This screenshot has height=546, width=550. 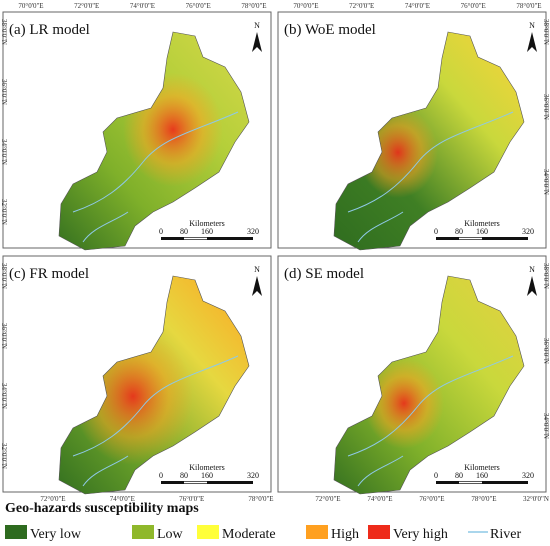 I want to click on legend-label: Very low, so click(x=56, y=534).